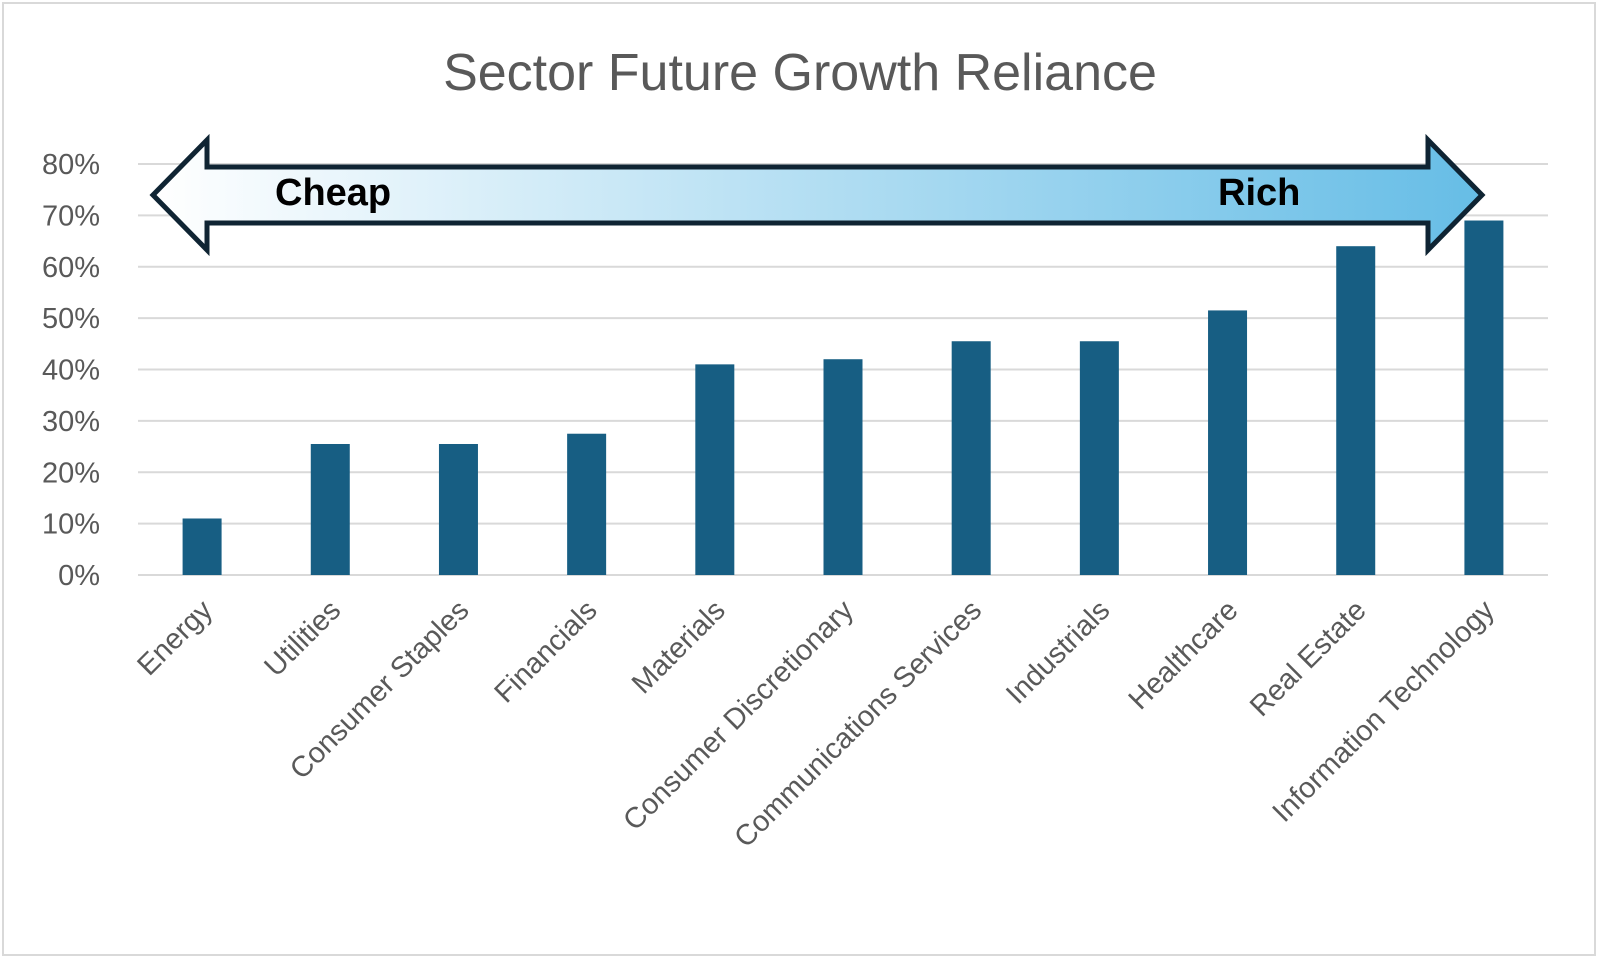  Describe the element at coordinates (303, 638) in the screenshot. I see `x-category-label: Utilities` at that location.